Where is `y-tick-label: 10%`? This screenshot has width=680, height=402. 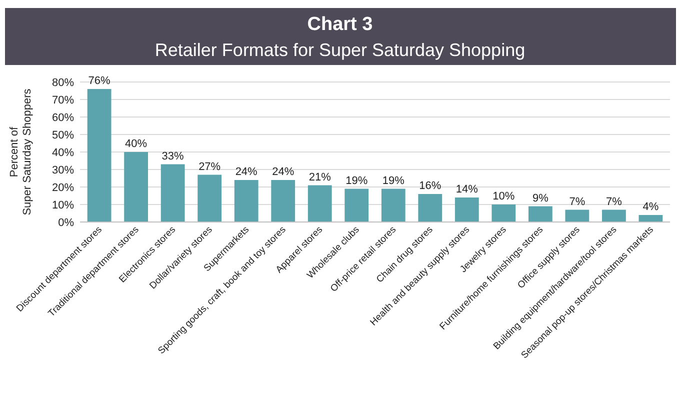
y-tick-label: 10% is located at coordinates (63, 206).